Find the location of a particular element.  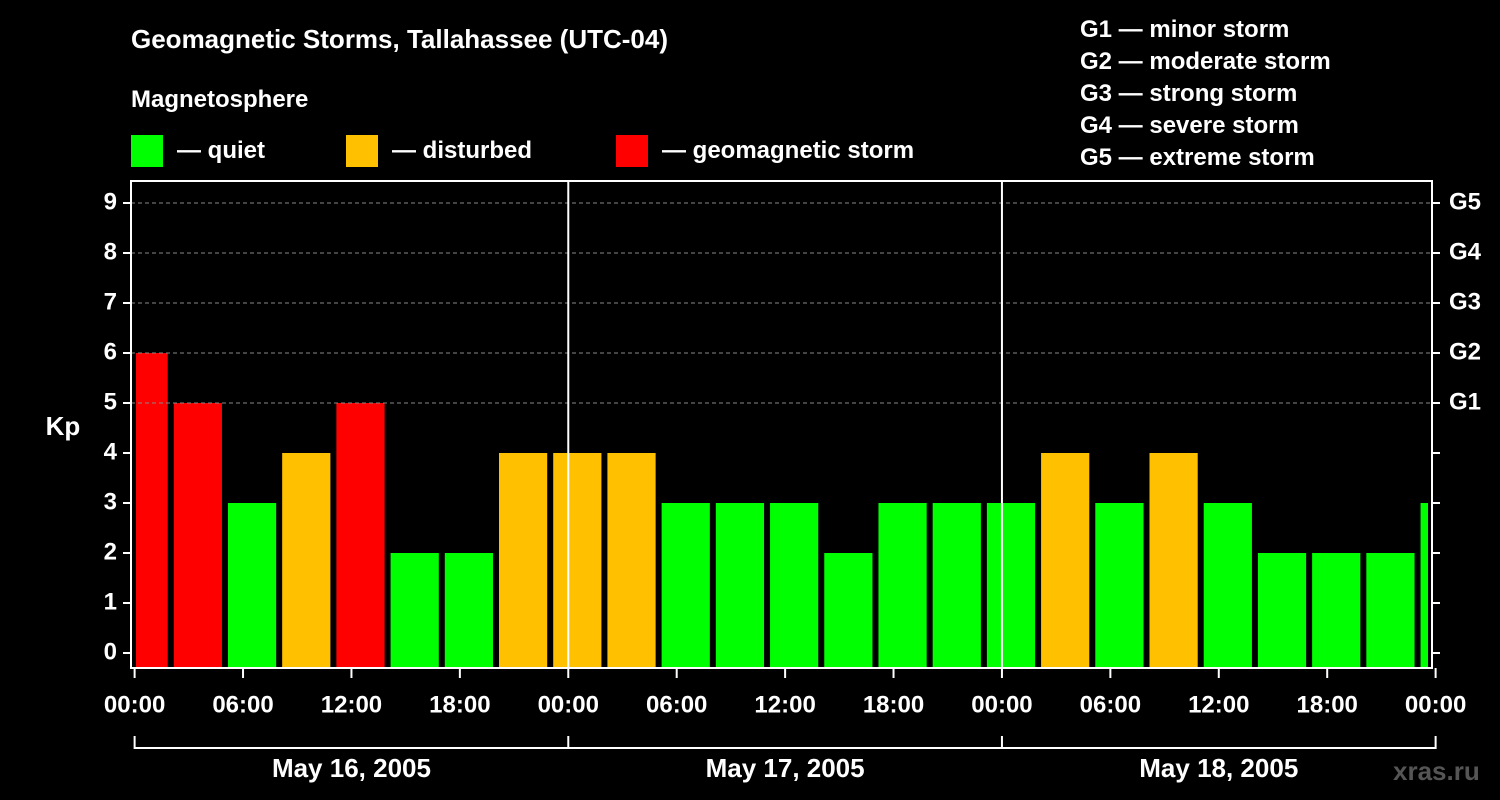

y-tick-label: 9 is located at coordinates (110, 201).